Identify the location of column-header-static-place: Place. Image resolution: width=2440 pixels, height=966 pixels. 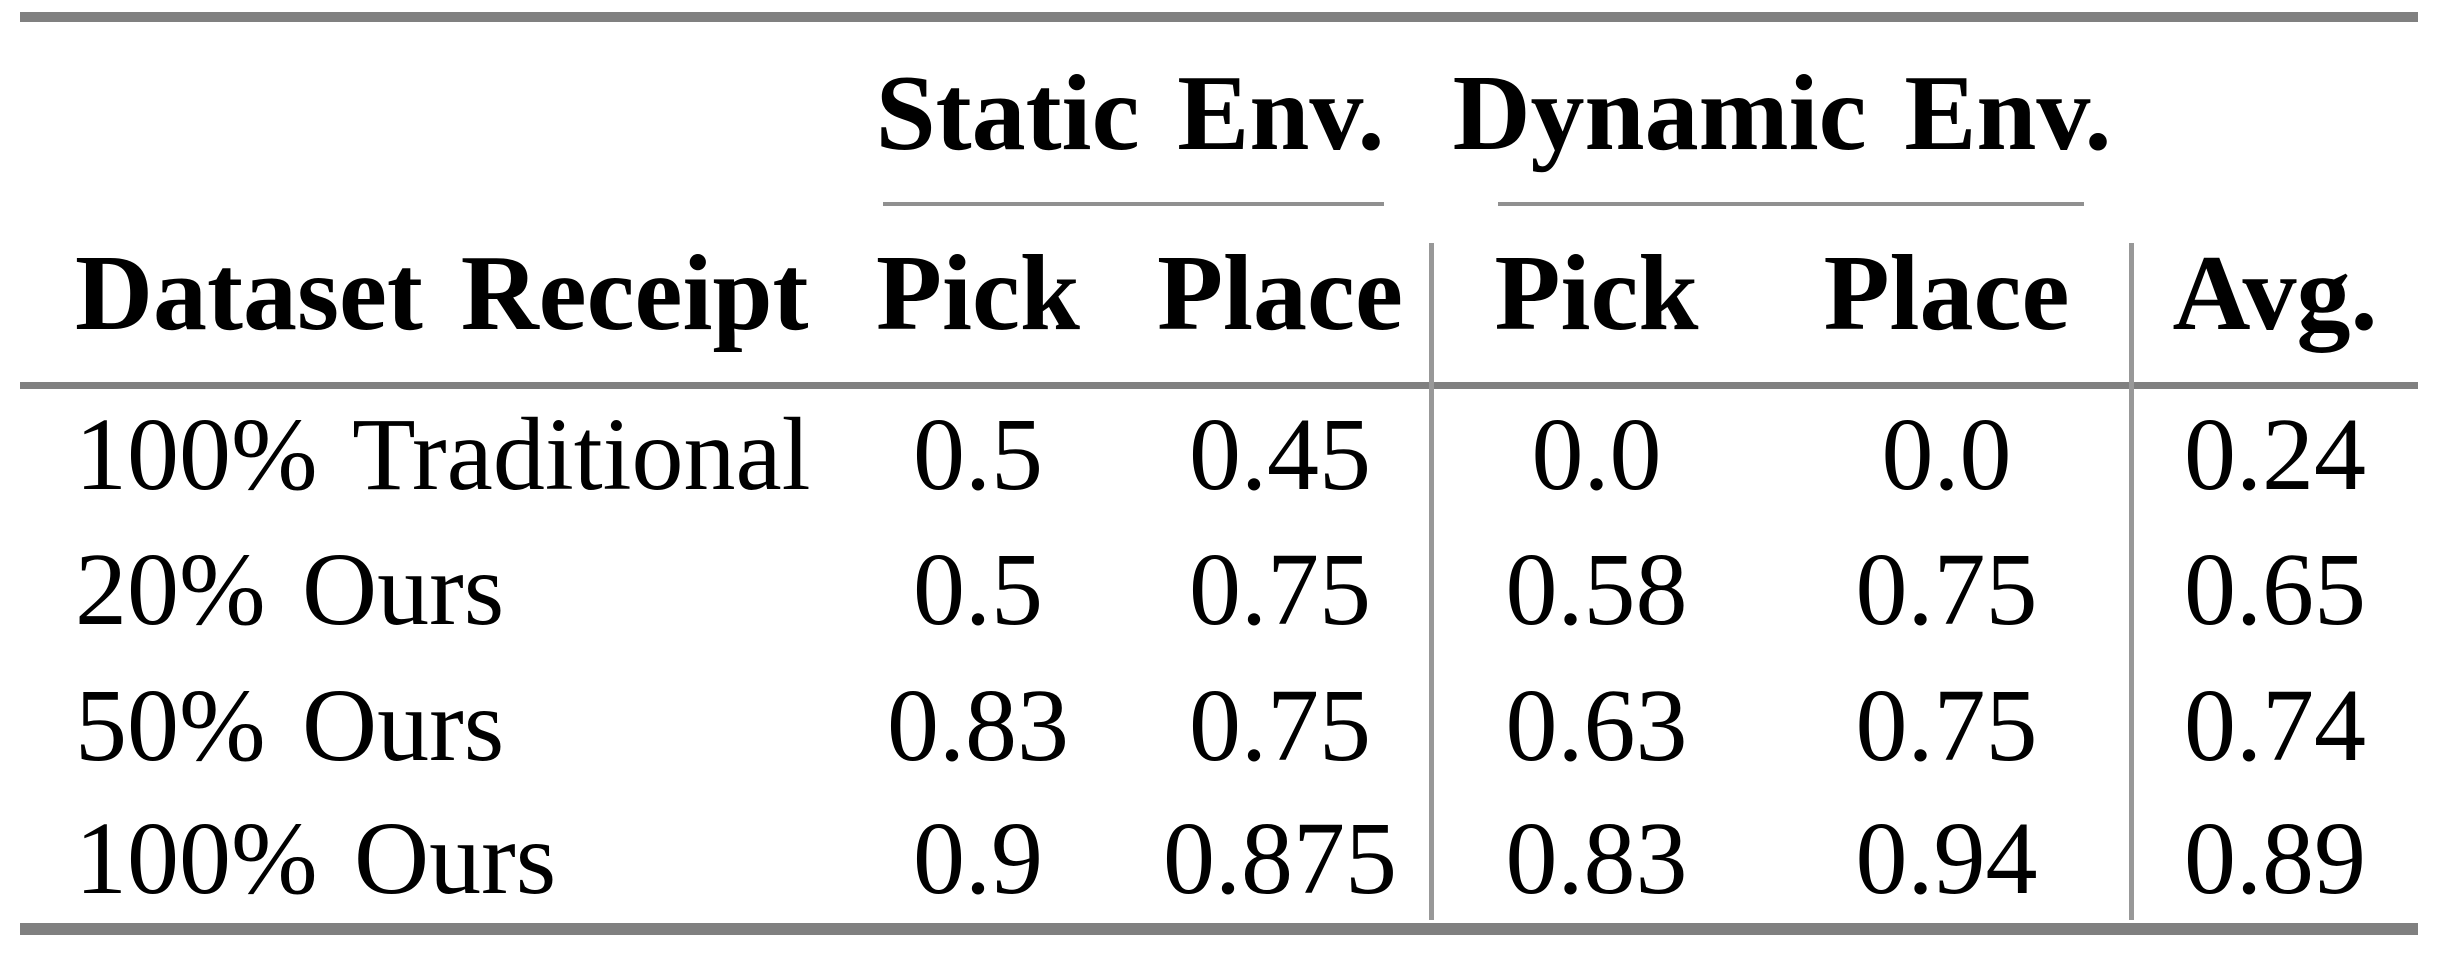
(1280, 293).